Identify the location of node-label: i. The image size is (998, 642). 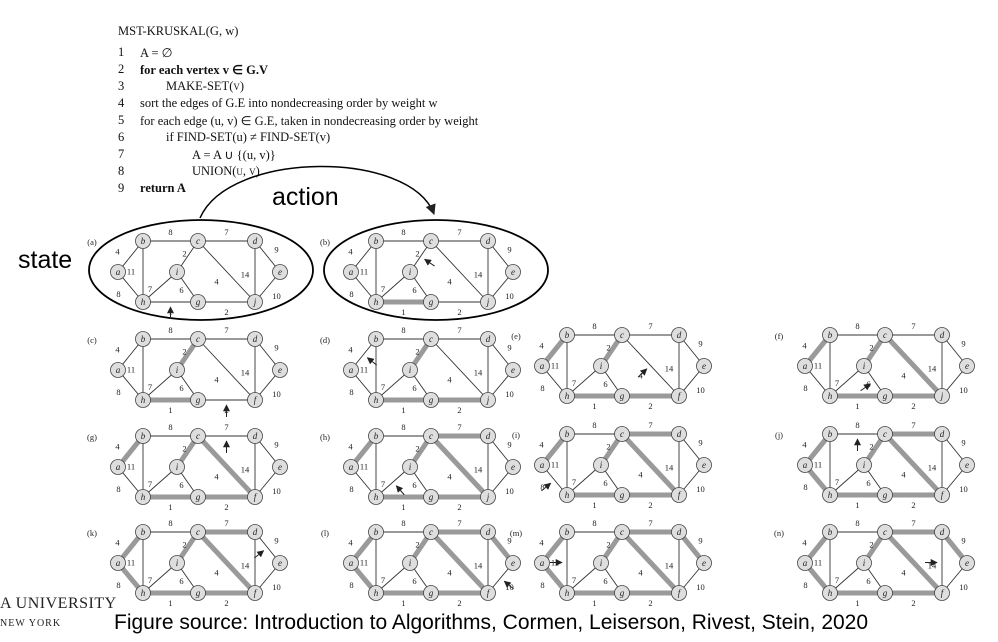
(177, 467).